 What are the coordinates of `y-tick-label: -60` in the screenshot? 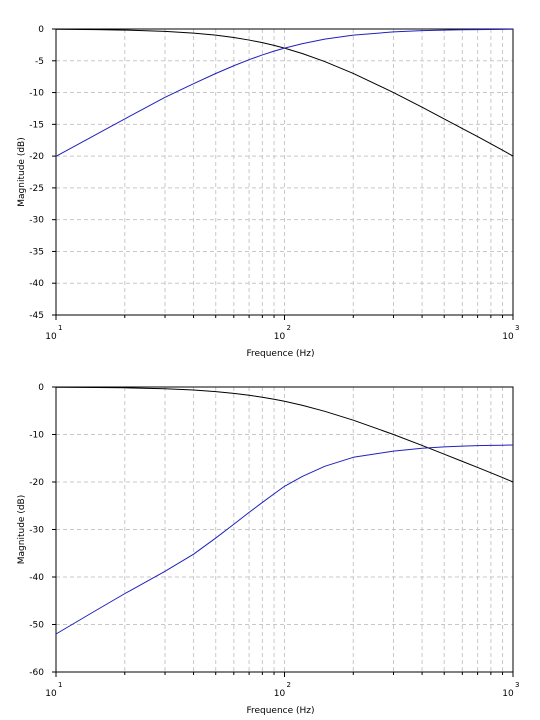 It's located at (36, 673).